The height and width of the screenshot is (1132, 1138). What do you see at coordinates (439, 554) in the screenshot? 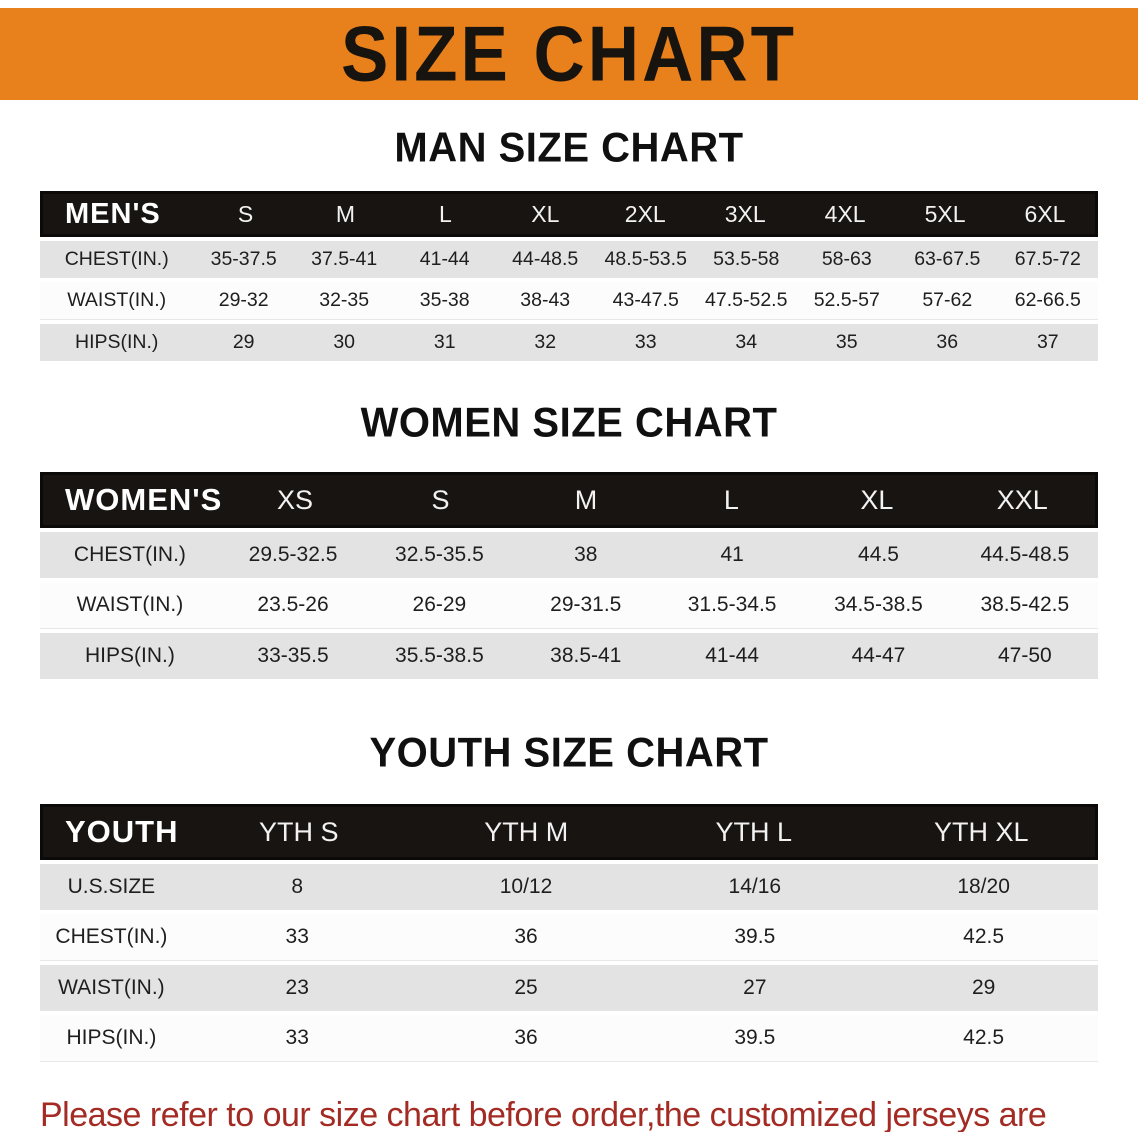
I see `size-value: 32.5-35.5` at bounding box center [439, 554].